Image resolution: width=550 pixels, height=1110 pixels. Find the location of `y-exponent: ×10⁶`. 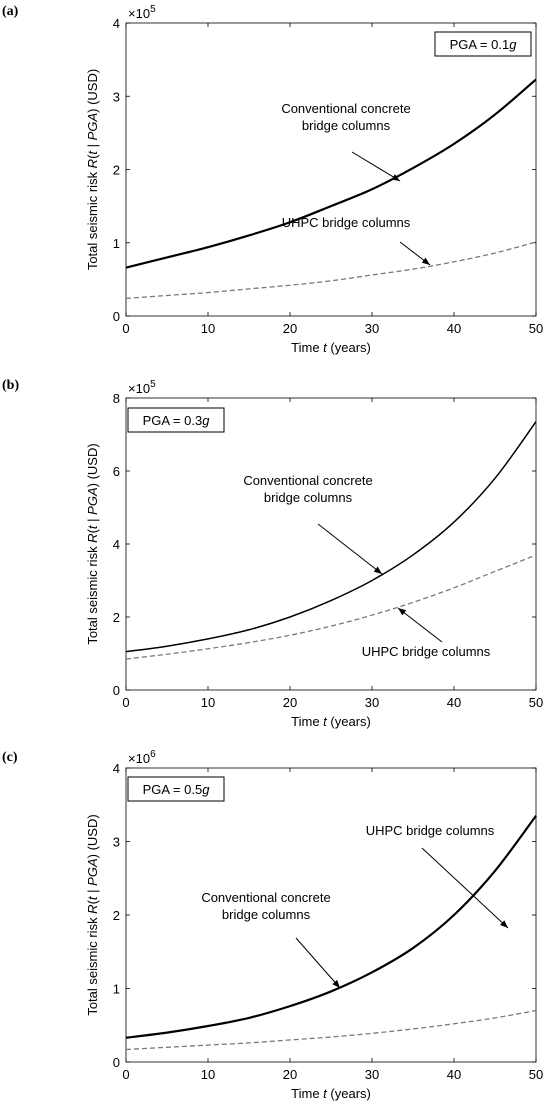

y-exponent: ×10⁶ is located at coordinates (142, 757).